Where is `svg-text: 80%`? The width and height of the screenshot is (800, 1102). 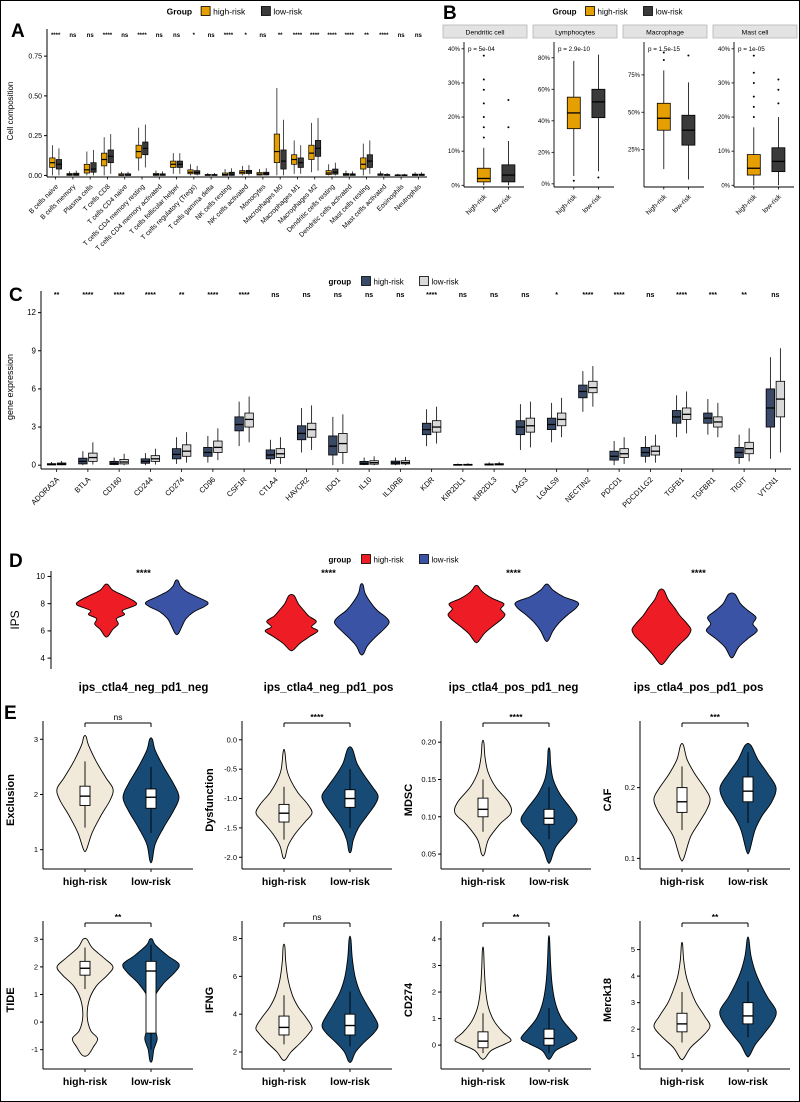 svg-text: 80% is located at coordinates (544, 59).